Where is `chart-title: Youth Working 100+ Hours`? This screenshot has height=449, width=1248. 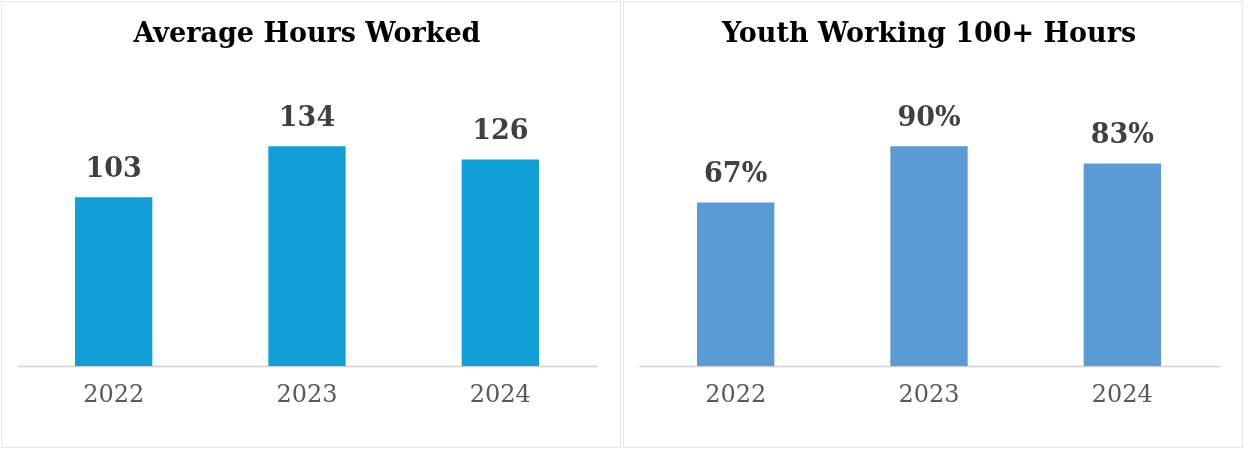 chart-title: Youth Working 100+ Hours is located at coordinates (928, 32).